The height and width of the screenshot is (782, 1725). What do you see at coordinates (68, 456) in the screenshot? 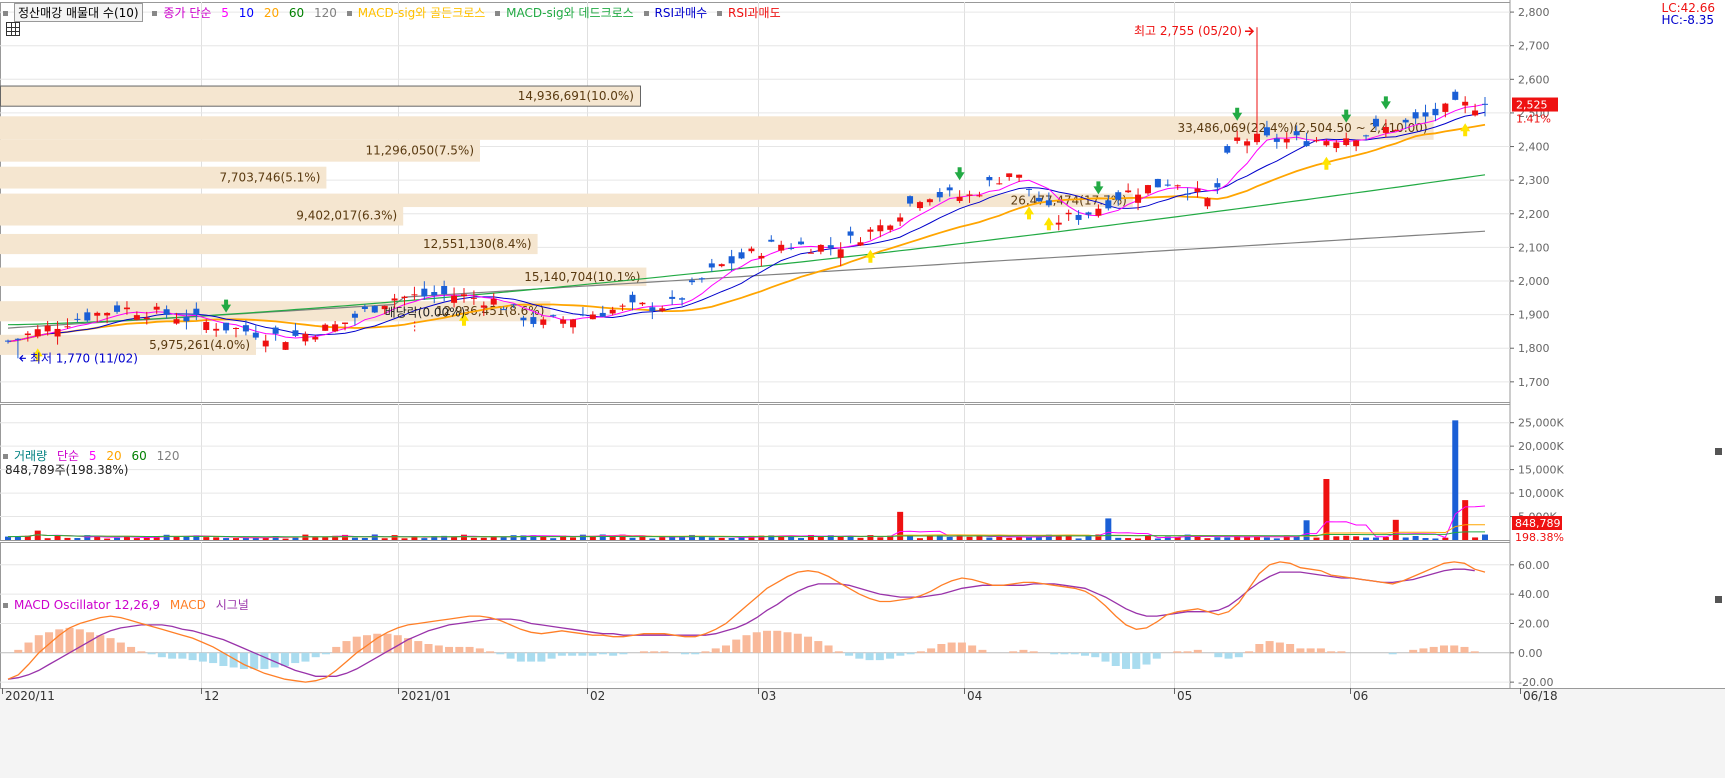
I see `volume-ma-label: 단순` at bounding box center [68, 456].